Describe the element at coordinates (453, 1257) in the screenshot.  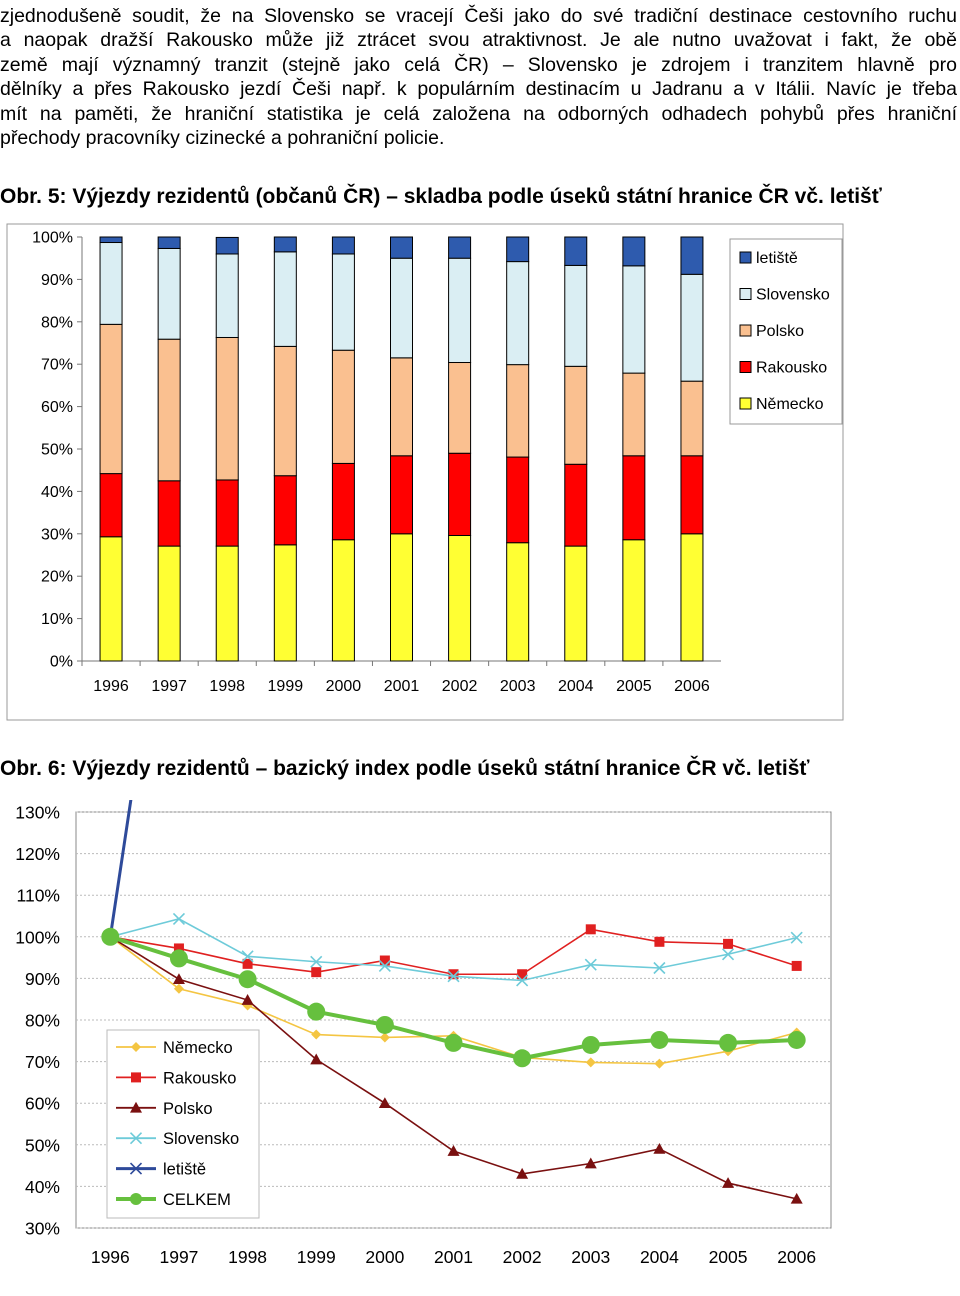
I see `x-tick-label: 2001` at that location.